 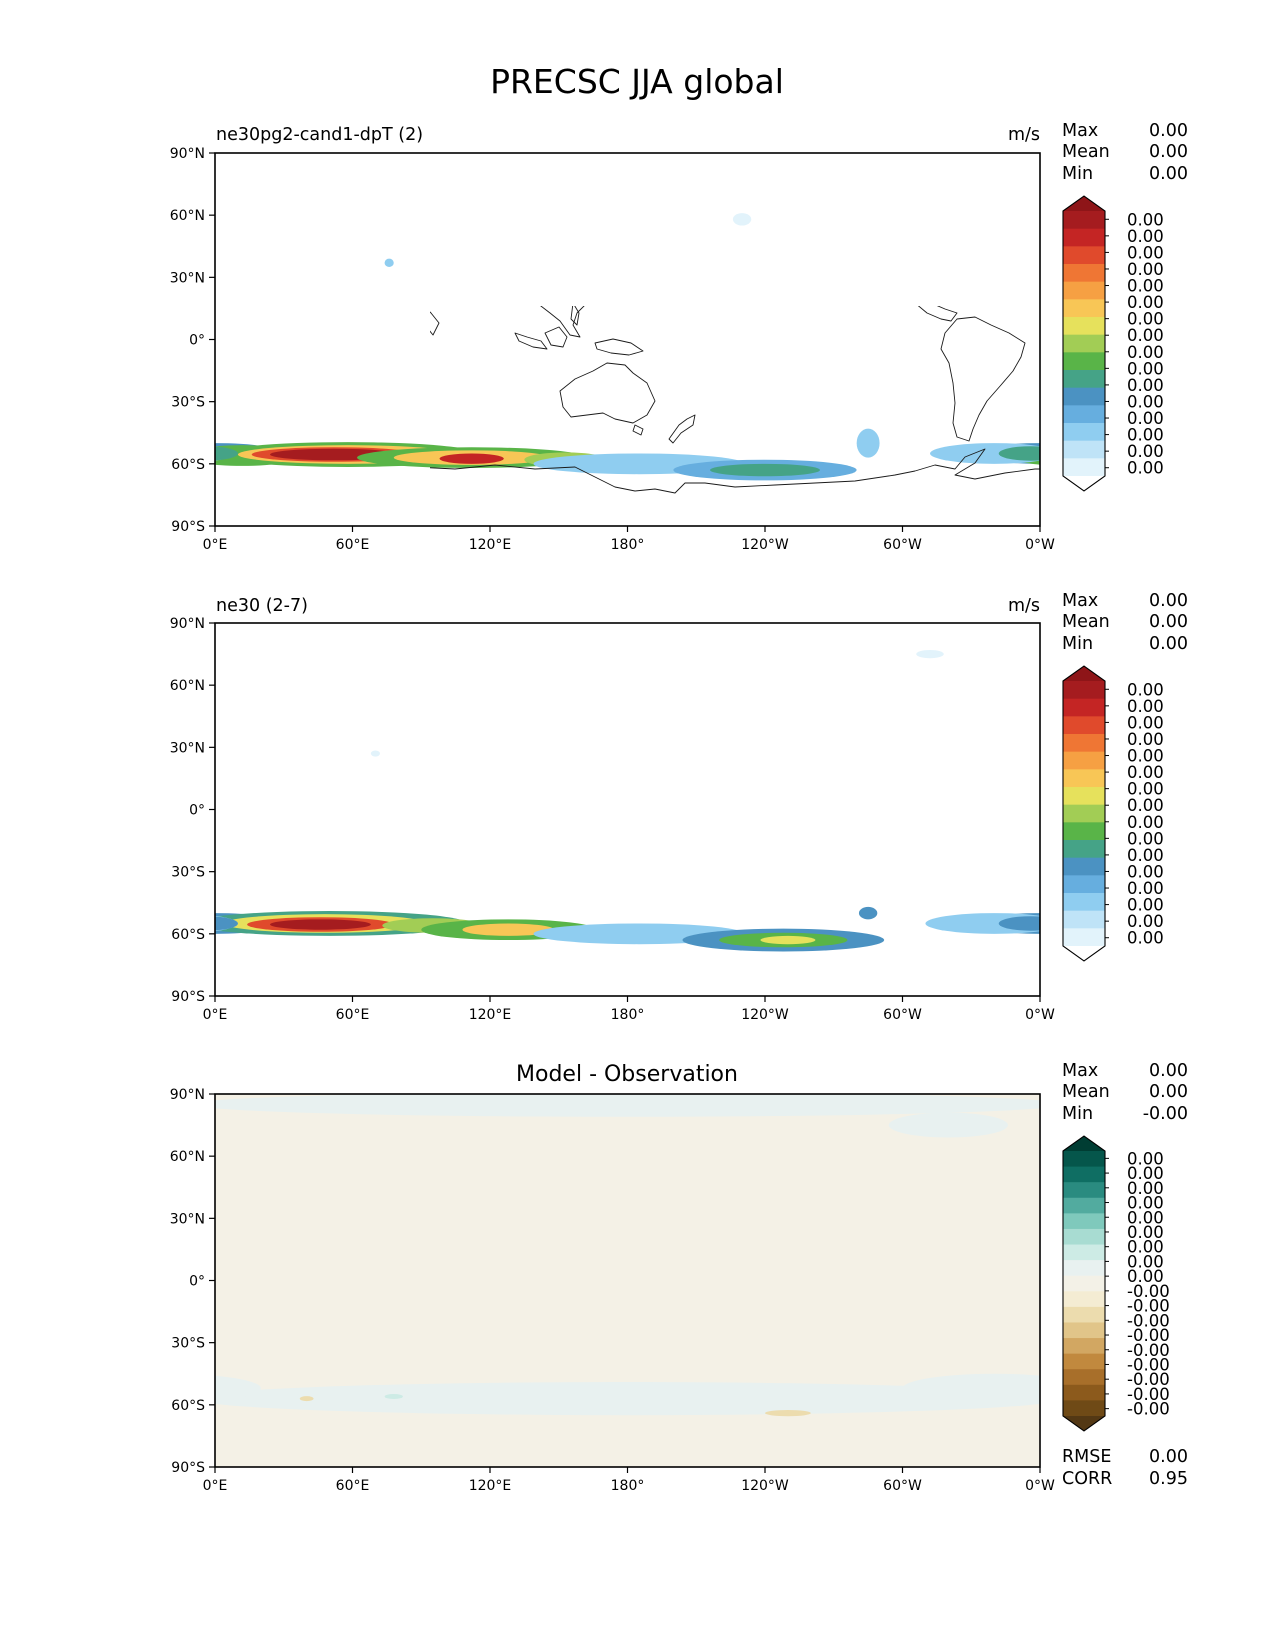 I want to click on colorbar-extension-top, so click(x=1084, y=203).